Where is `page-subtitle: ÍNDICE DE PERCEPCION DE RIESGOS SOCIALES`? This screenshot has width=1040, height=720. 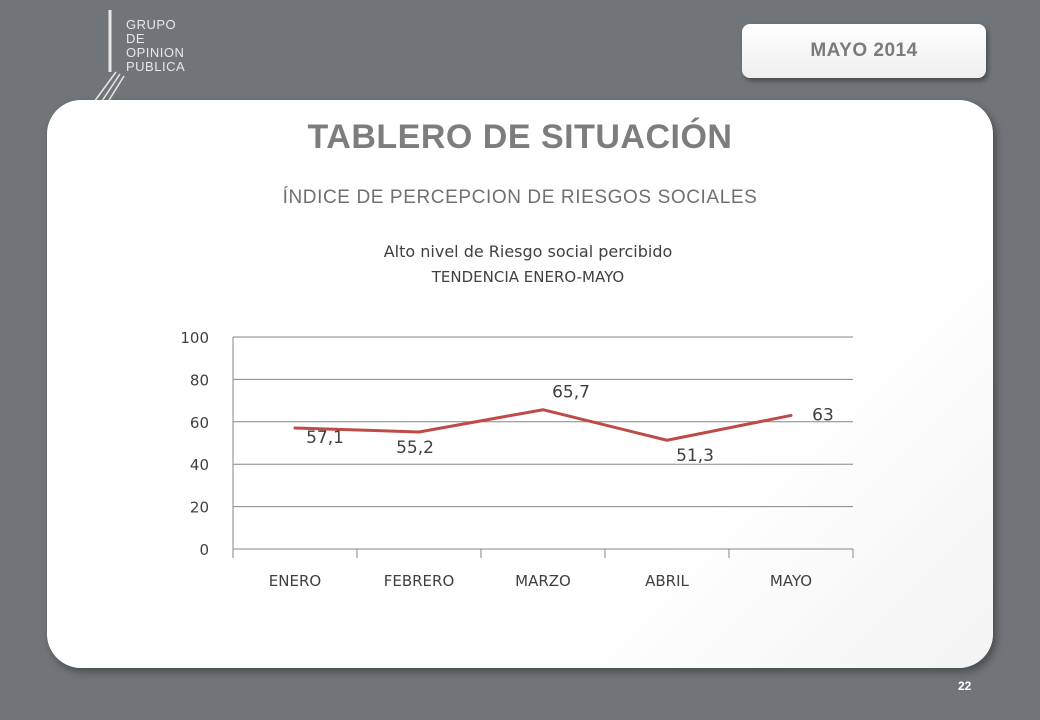 page-subtitle: ÍNDICE DE PERCEPCION DE RIESGOS SOCIALES is located at coordinates (520, 197).